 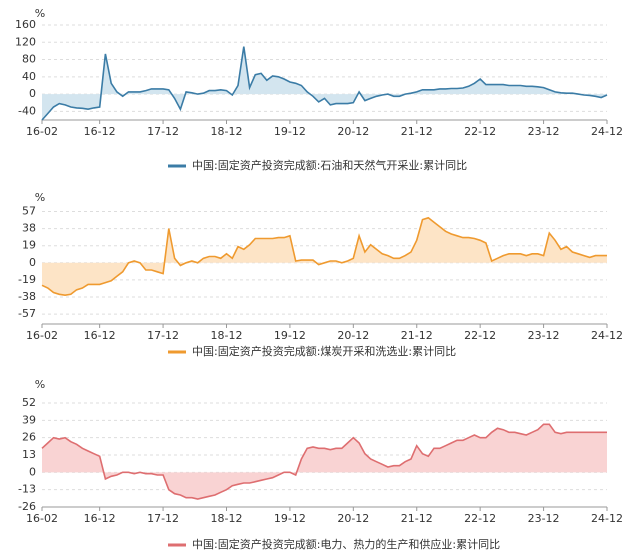 What do you see at coordinates (27, 313) in the screenshot?
I see `y-tick-label: -57` at bounding box center [27, 313].